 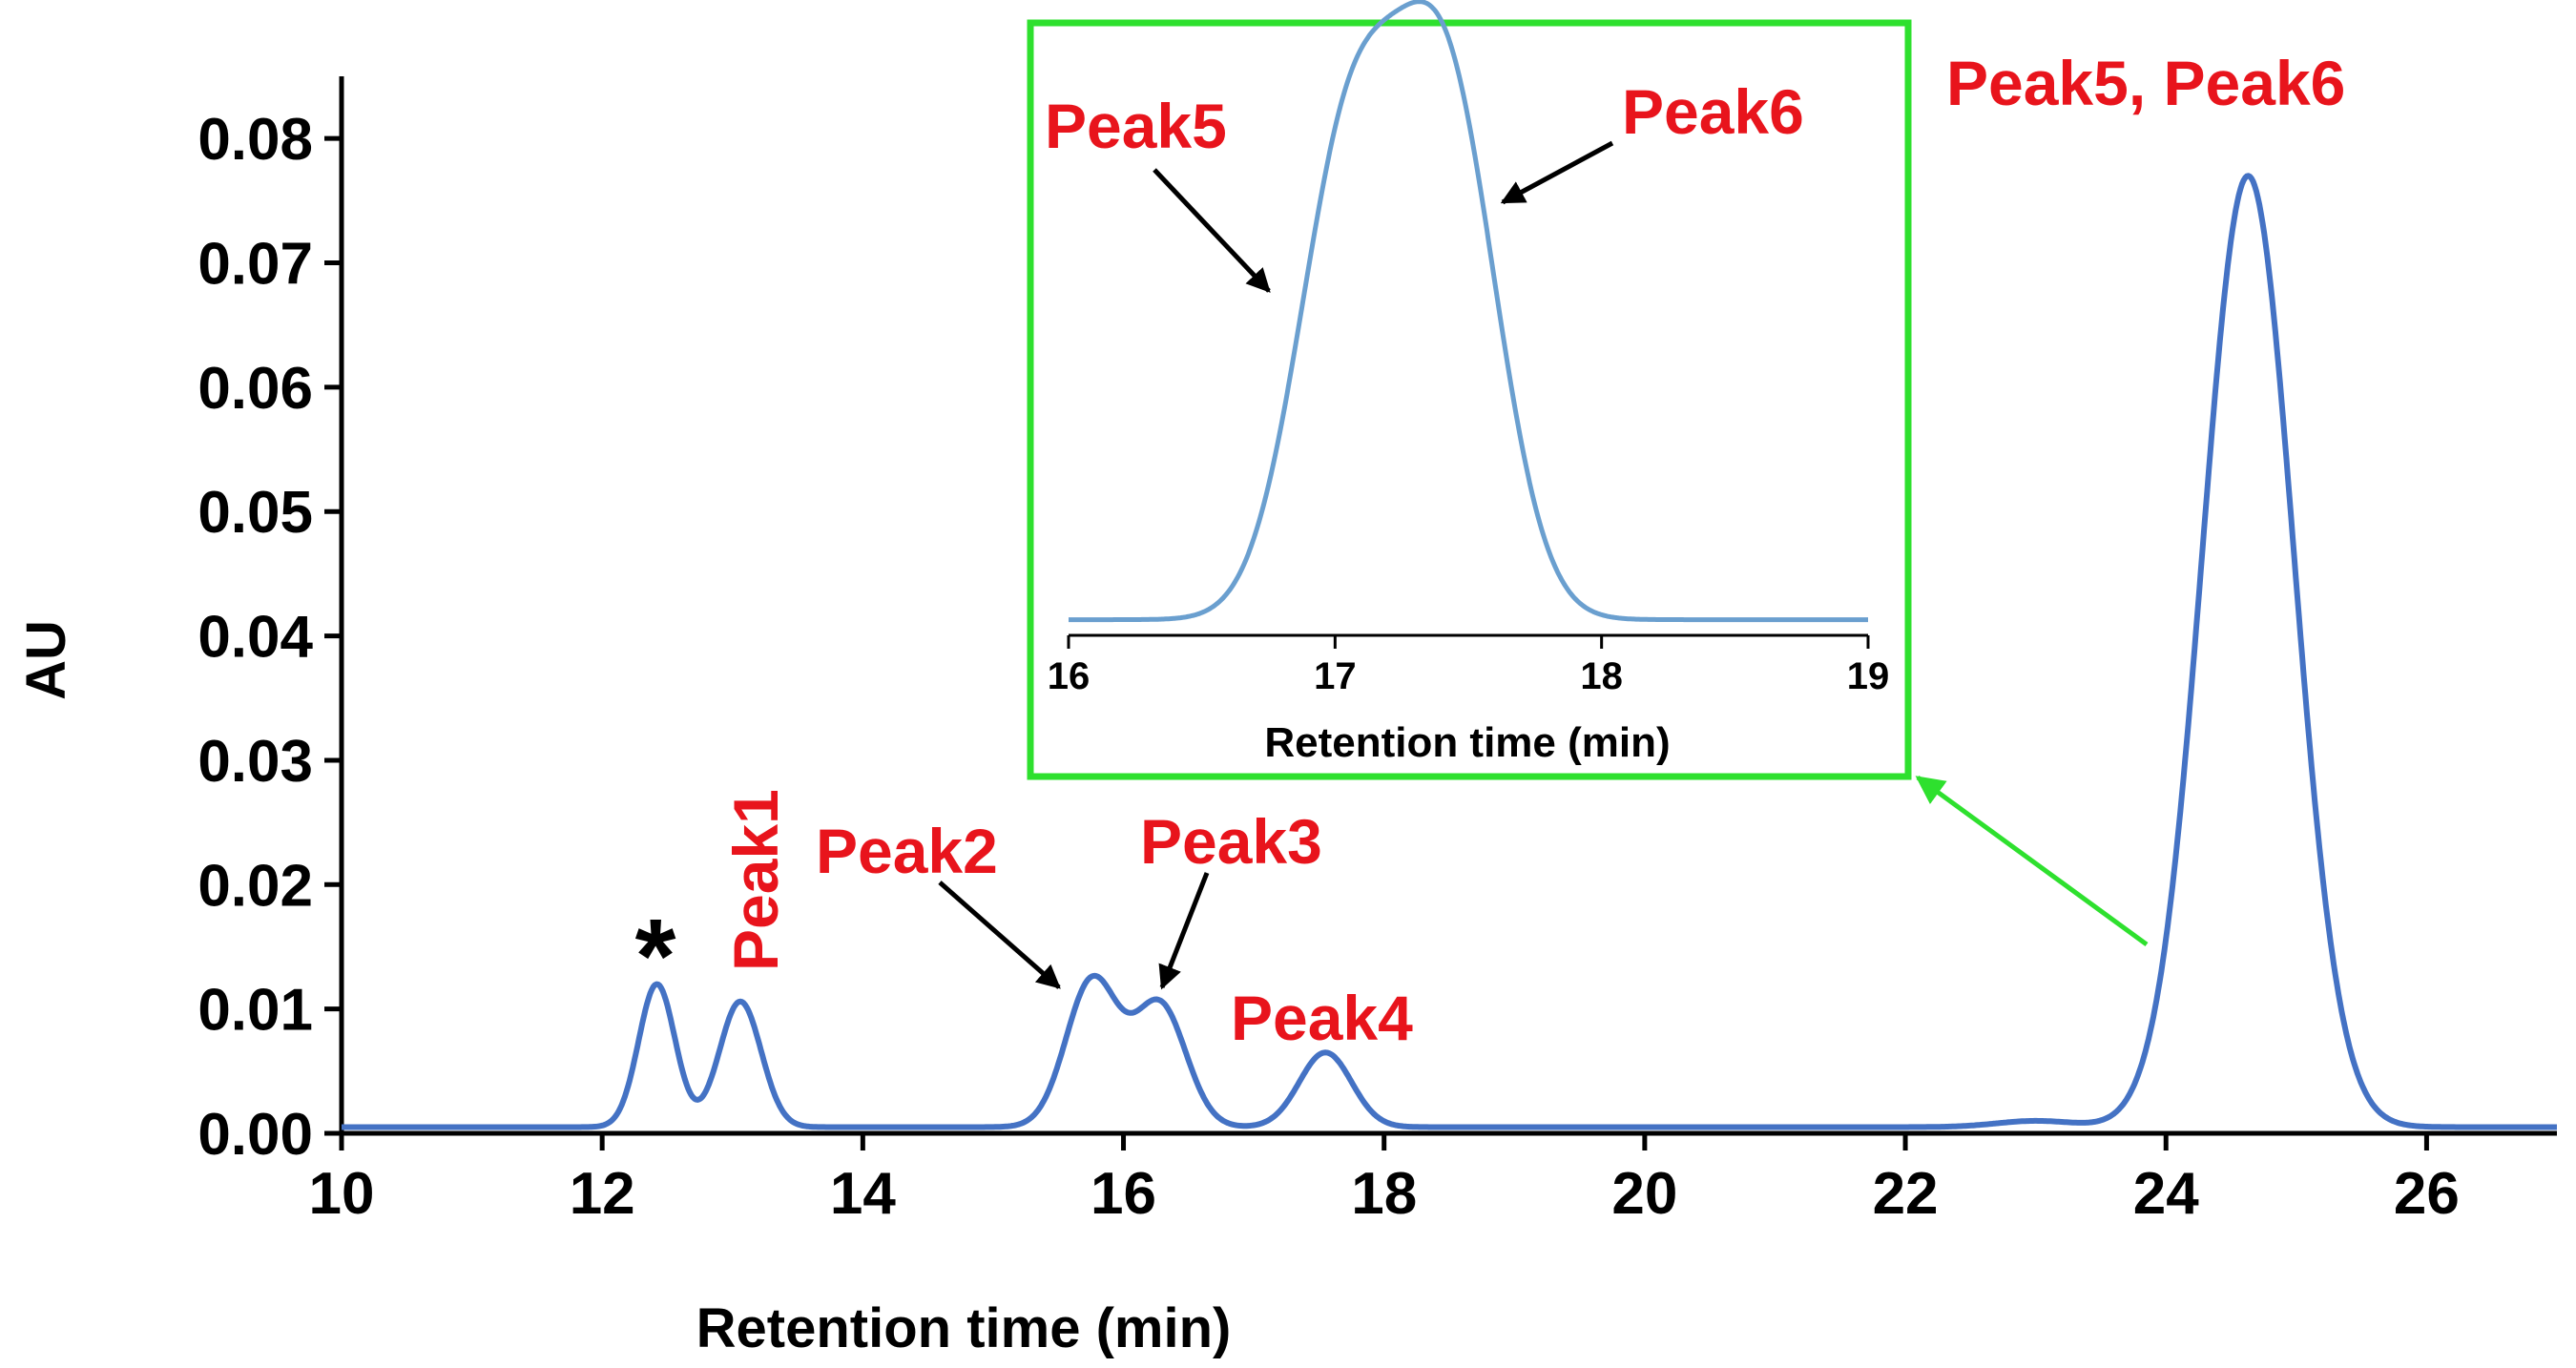 I want to click on zoom-arrow, so click(x=2032, y=861).